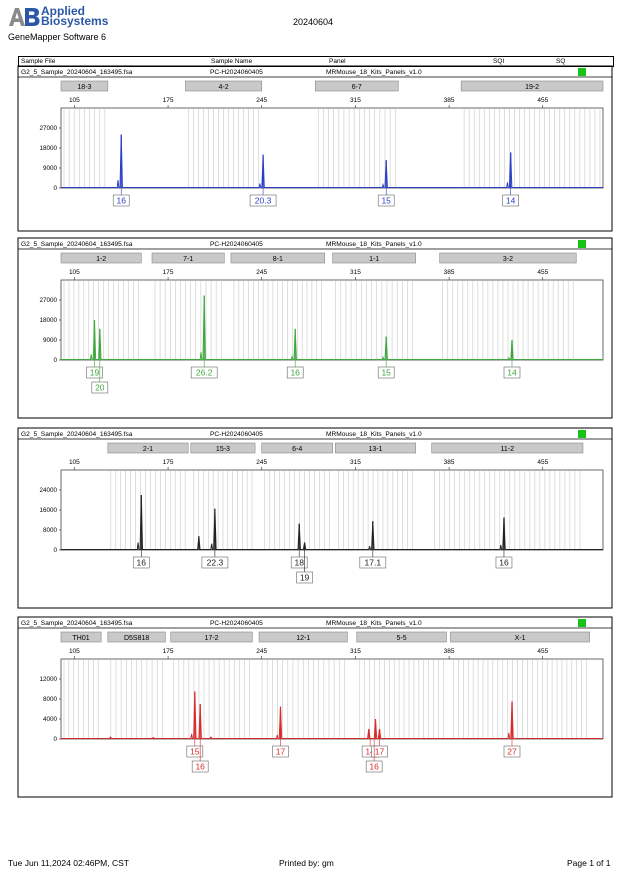 The width and height of the screenshot is (620, 877). I want to click on allele-call-label: 22.3, so click(215, 563).